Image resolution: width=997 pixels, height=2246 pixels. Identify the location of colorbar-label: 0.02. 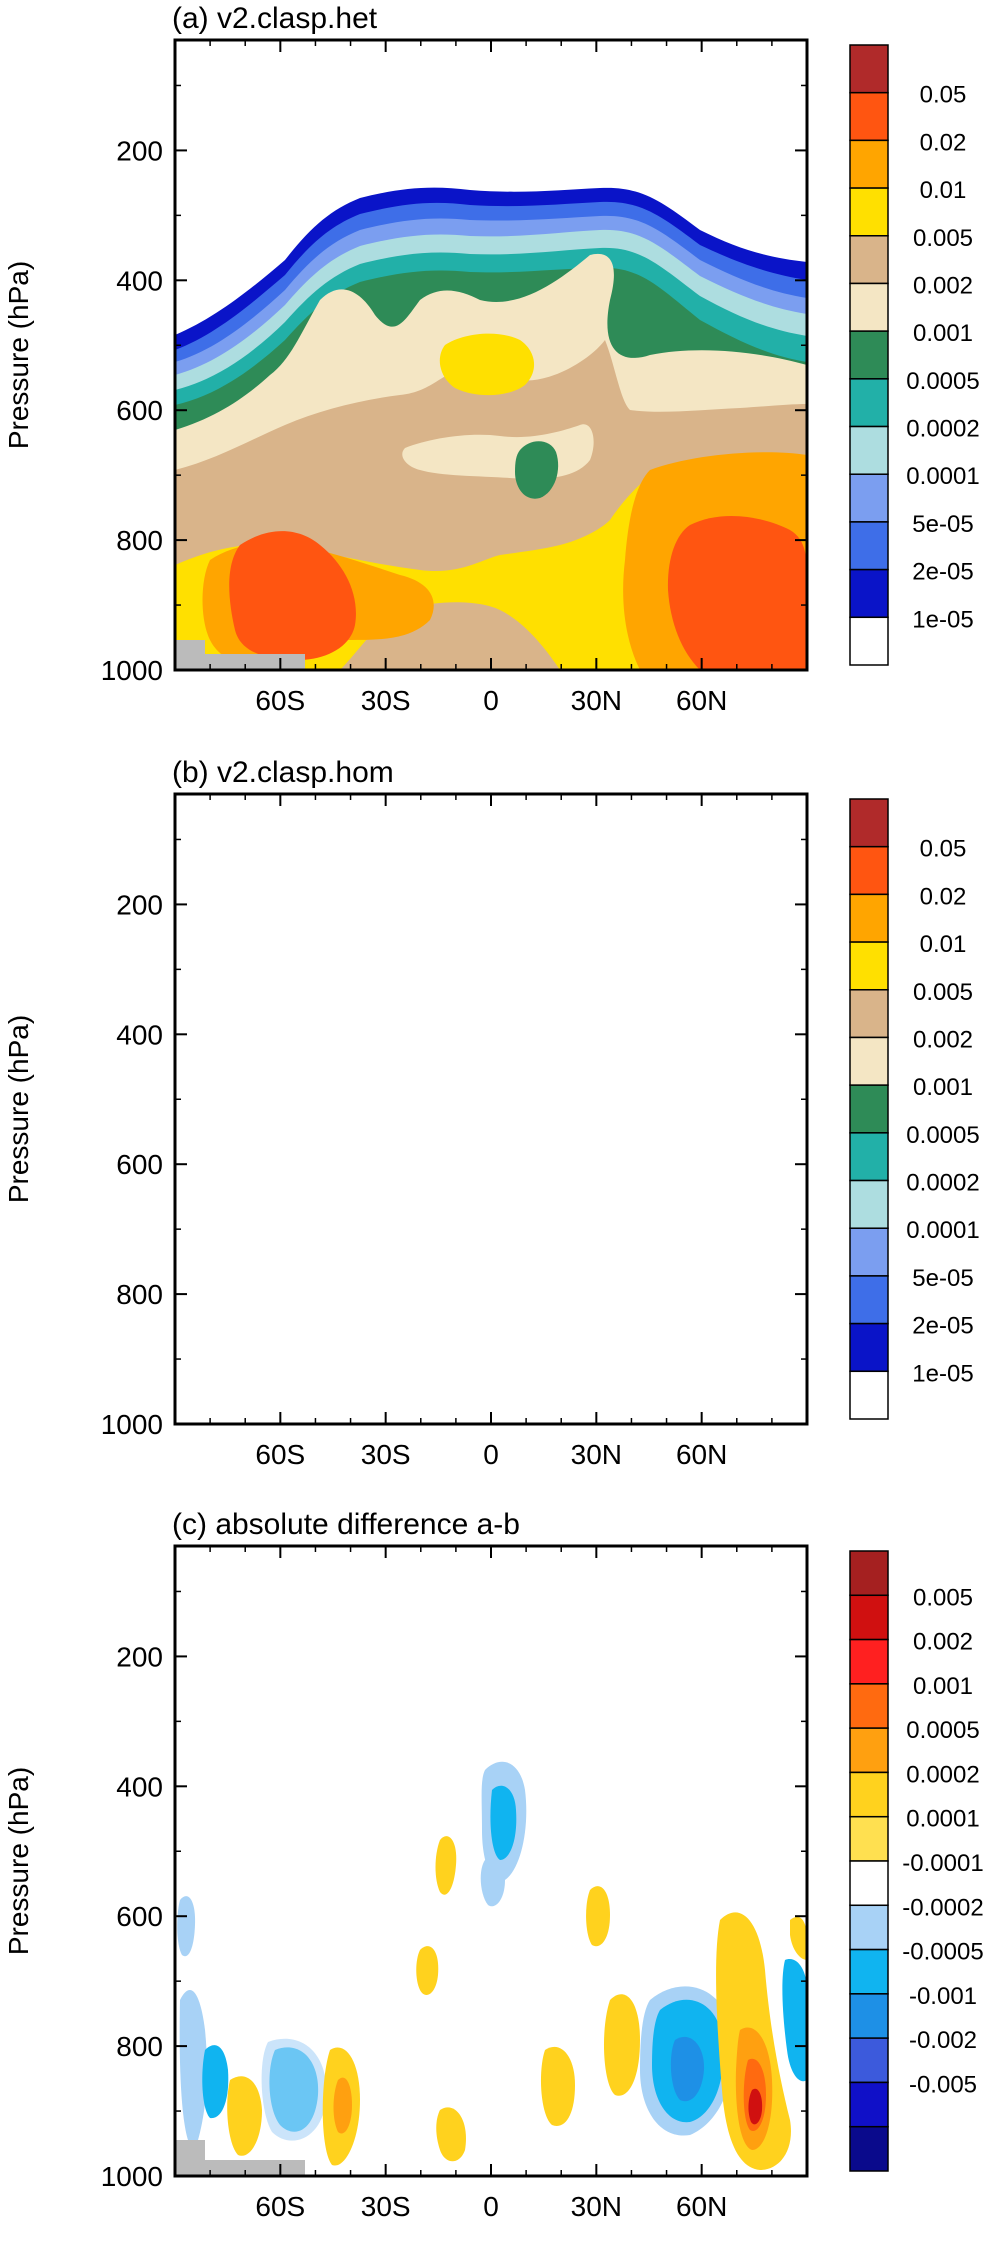
(943, 142).